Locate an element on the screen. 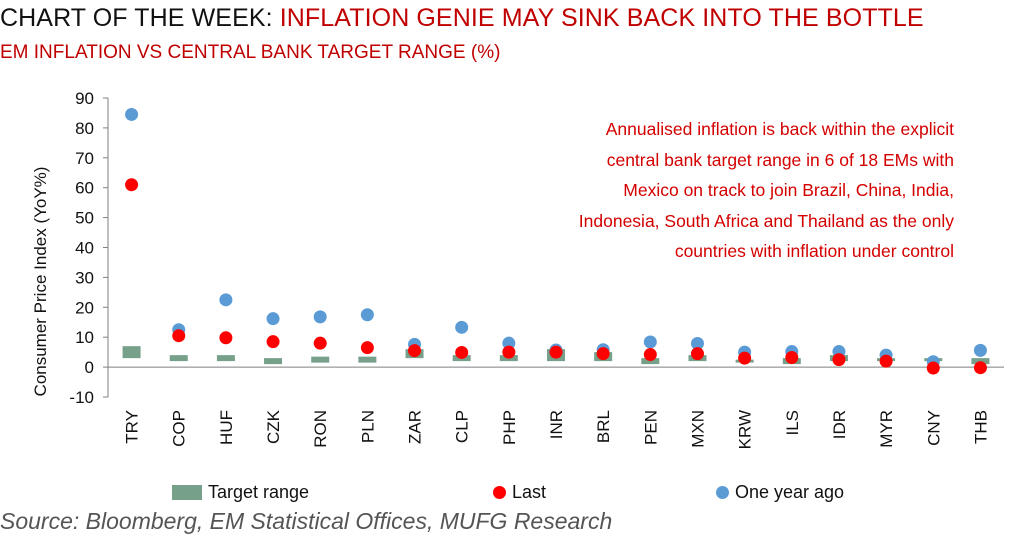 Image resolution: width=1022 pixels, height=540 pixels. x-tick-label: CNY is located at coordinates (933, 428).